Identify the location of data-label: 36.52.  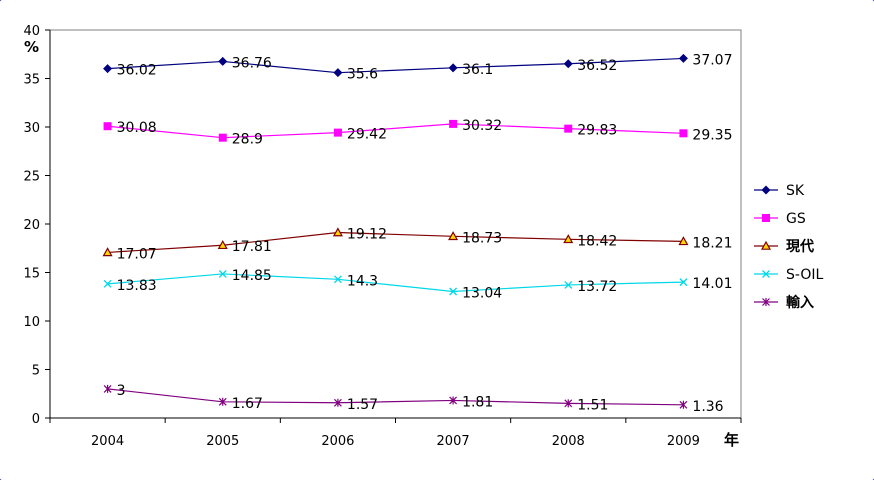
(597, 66).